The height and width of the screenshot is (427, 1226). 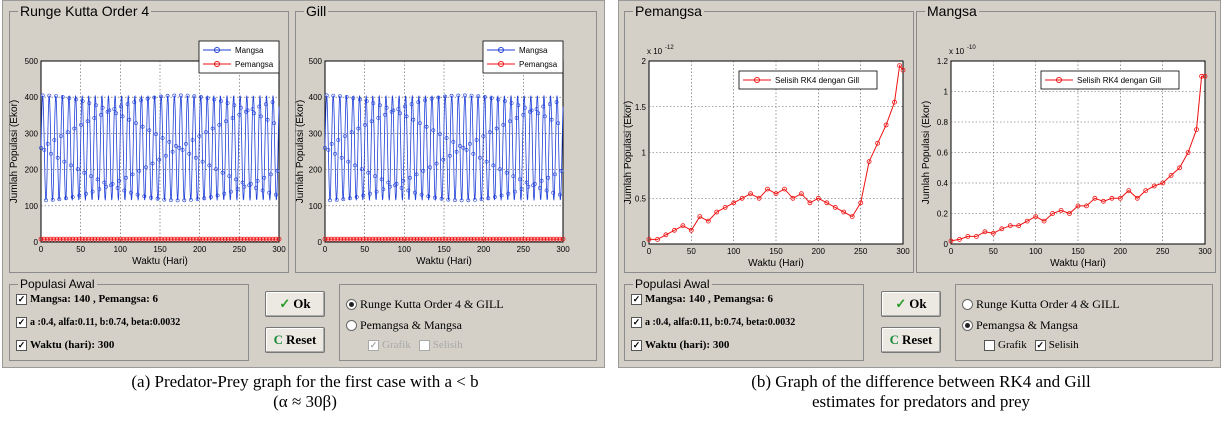 What do you see at coordinates (989, 345) in the screenshot?
I see `checkbox-grafik-icon` at bounding box center [989, 345].